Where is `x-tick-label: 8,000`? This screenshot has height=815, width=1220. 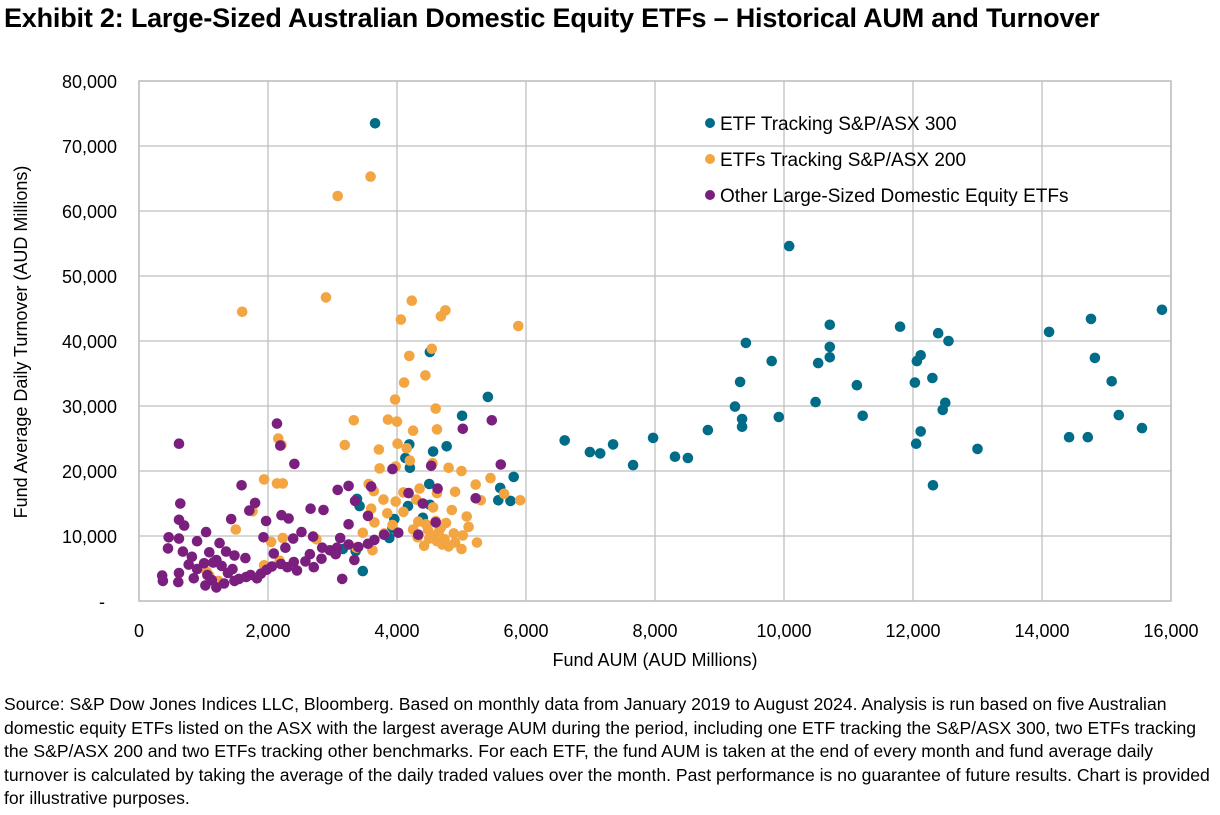
x-tick-label: 8,000 is located at coordinates (654, 631).